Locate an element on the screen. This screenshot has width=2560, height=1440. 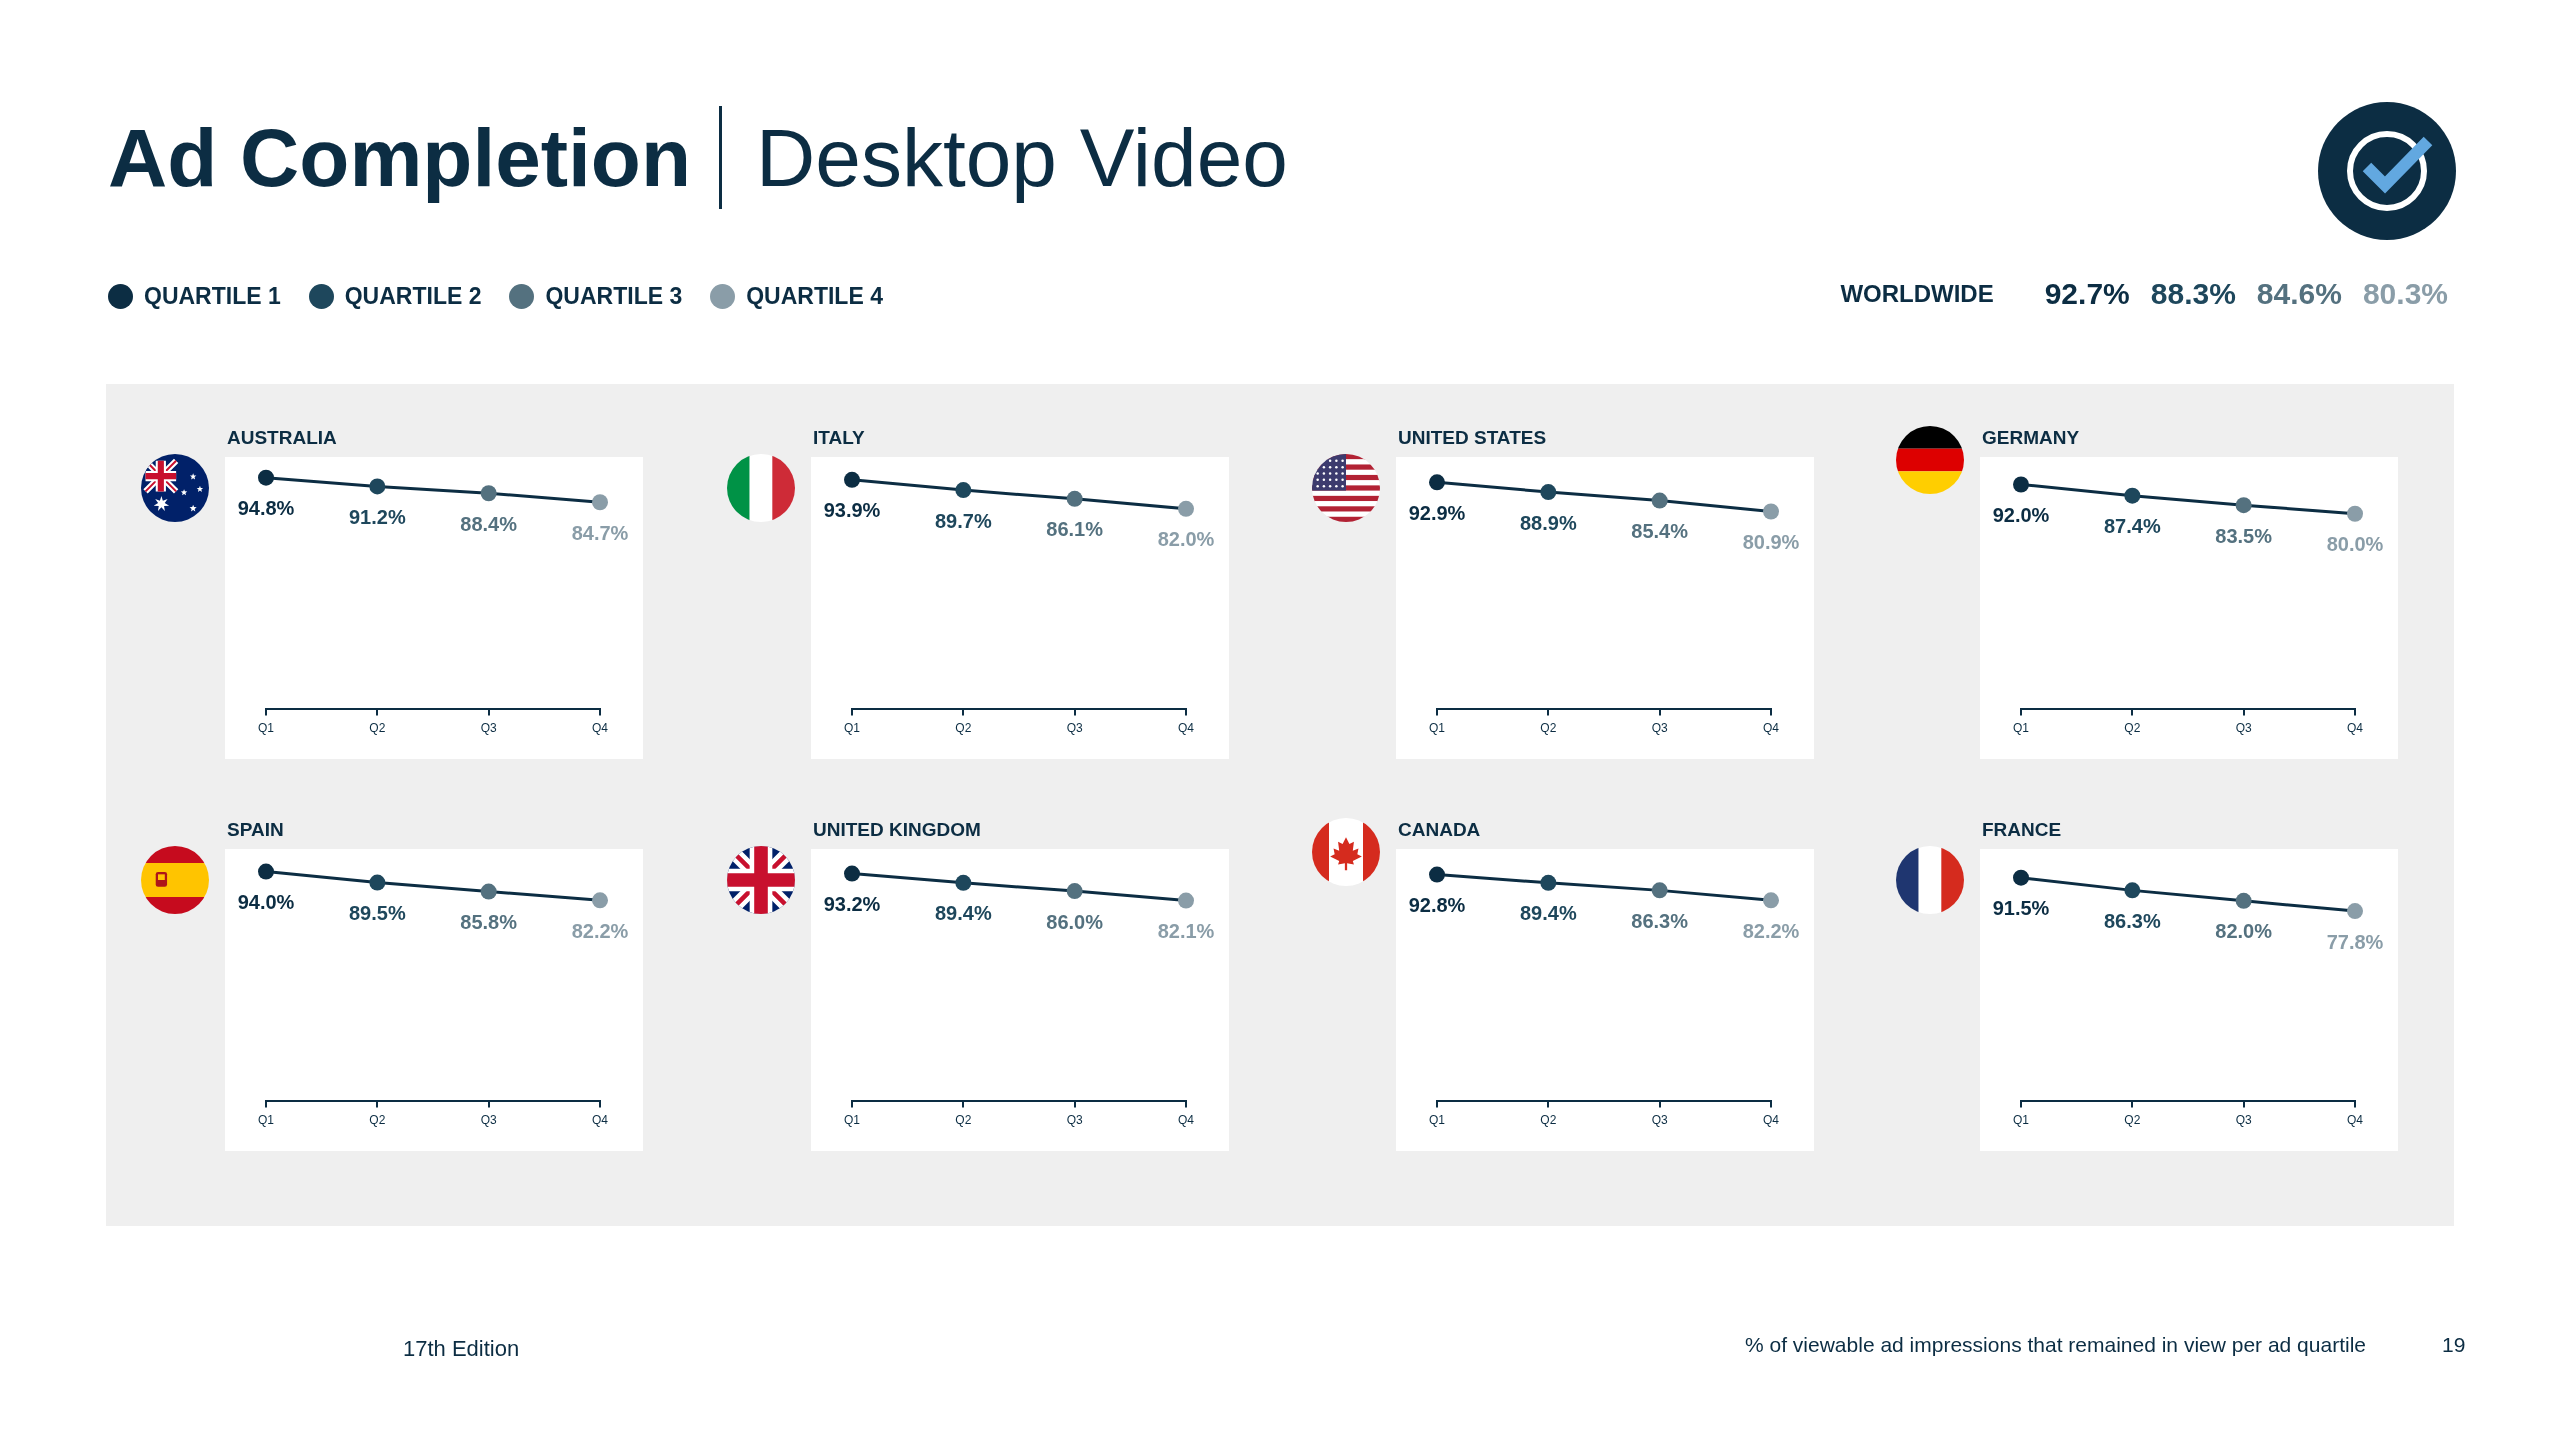
chart-title: CANADA is located at coordinates (1439, 830).